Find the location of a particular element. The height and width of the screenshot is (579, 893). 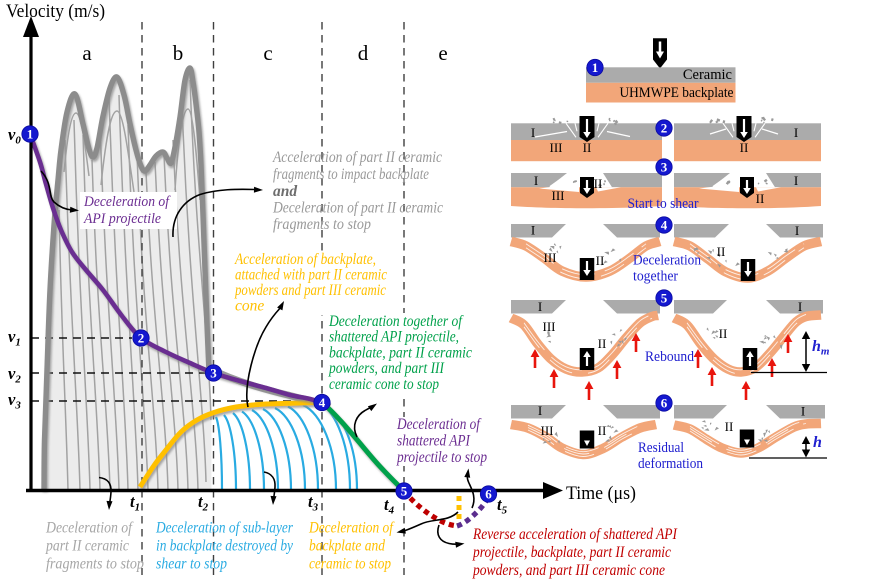

svg-text:Acceleration of part II cerami: Acceleration of part II ceramic is located at coordinates (357, 157).